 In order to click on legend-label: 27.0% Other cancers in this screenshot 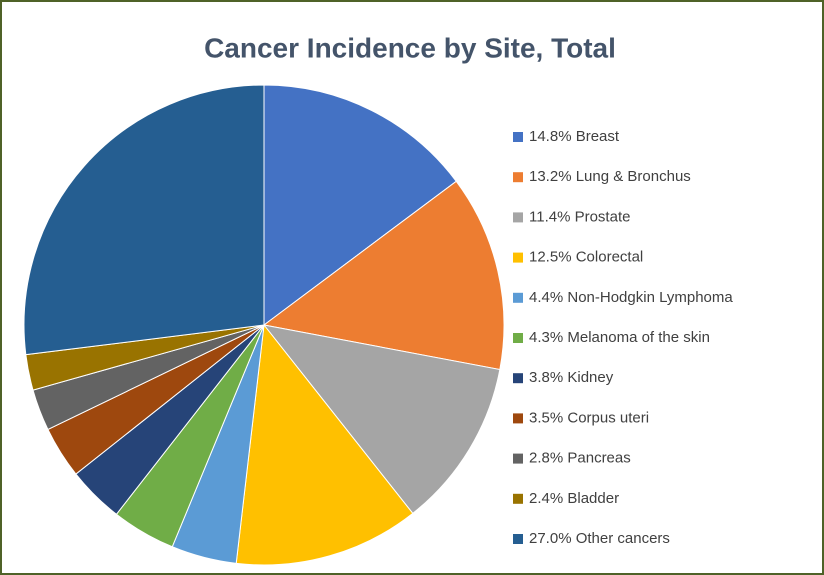, I will do `click(599, 538)`.